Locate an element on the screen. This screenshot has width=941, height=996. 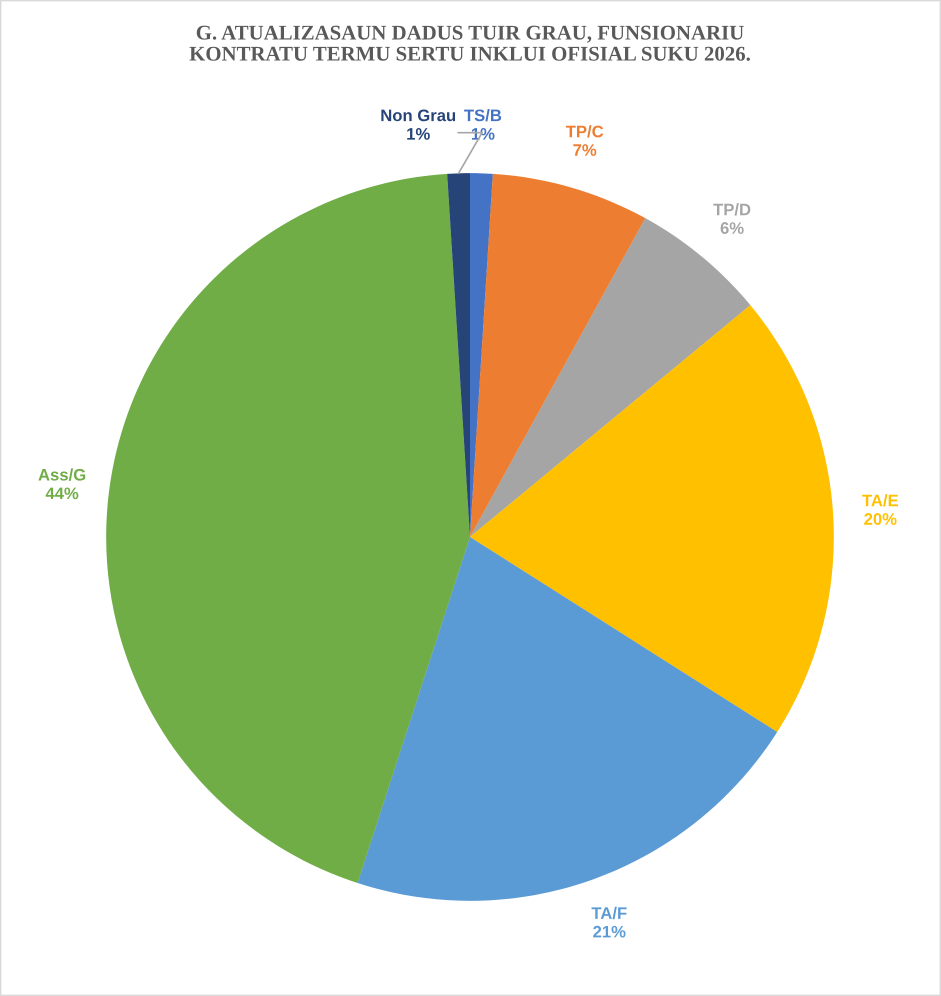
slice-label: TP/D is located at coordinates (731, 209).